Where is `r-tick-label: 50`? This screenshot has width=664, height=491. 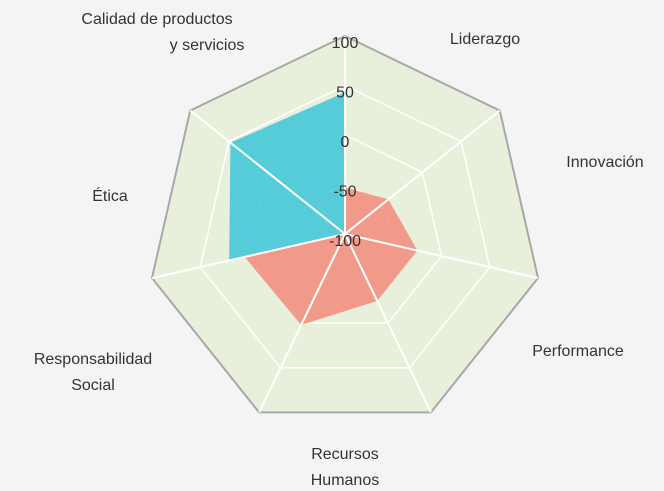
r-tick-label: 50 is located at coordinates (345, 93).